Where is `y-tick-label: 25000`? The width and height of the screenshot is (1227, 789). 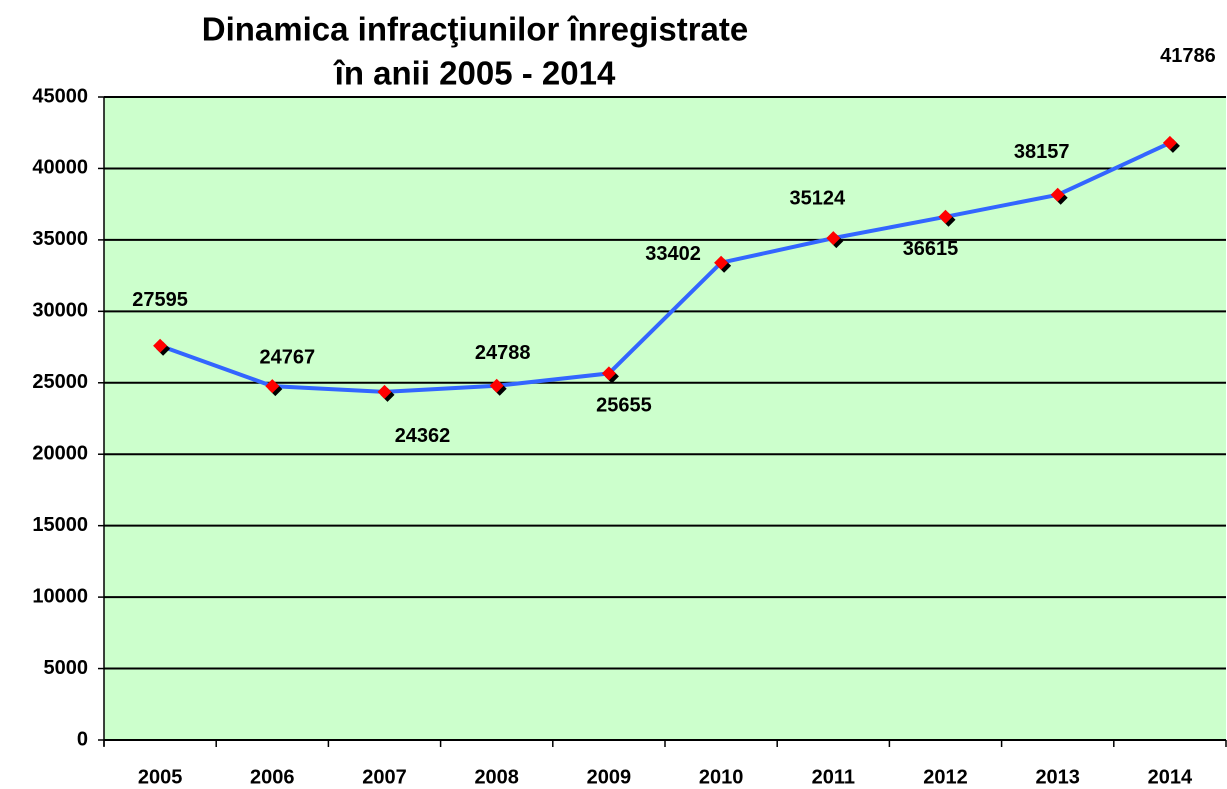
y-tick-label: 25000 is located at coordinates (60, 382).